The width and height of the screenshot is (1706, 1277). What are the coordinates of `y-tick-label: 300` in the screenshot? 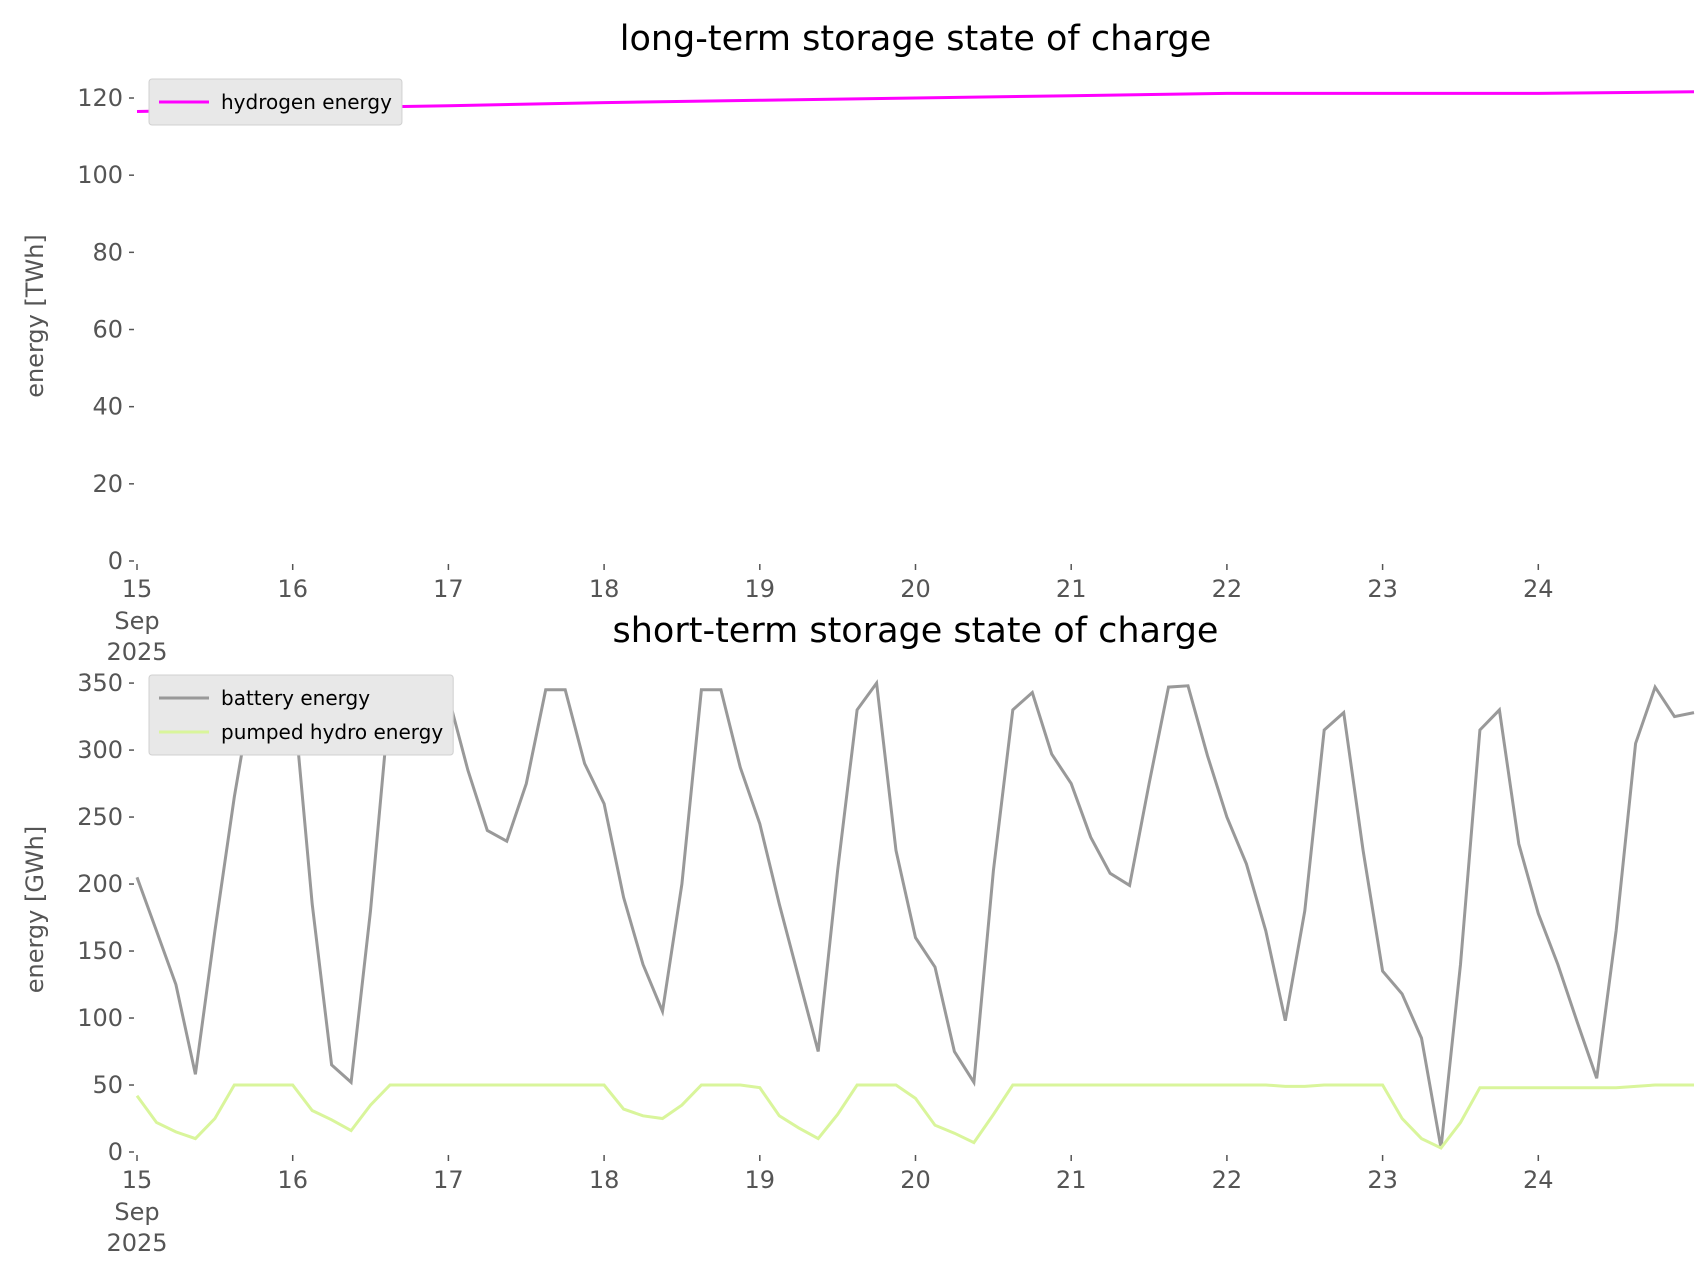 It's located at (100, 750).